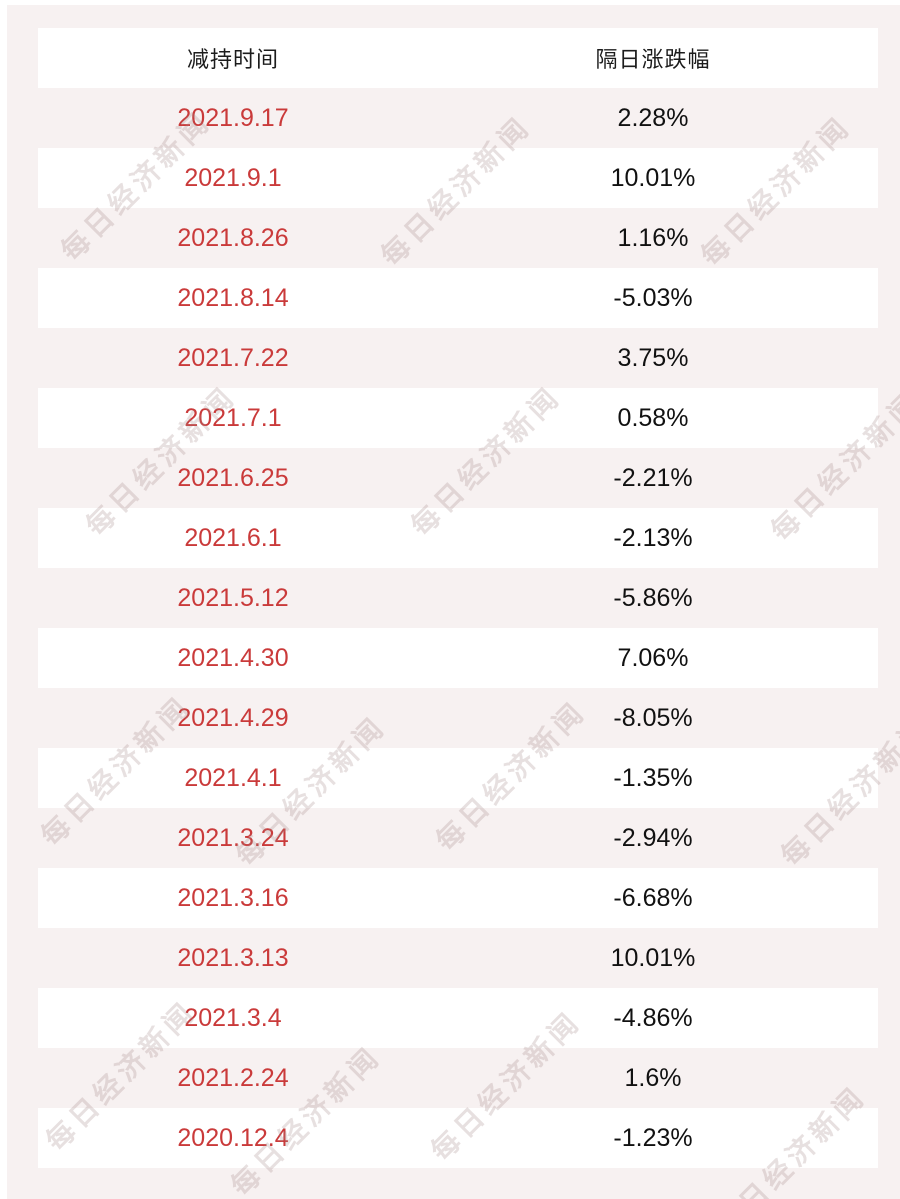  What do you see at coordinates (233, 477) in the screenshot?
I see `date-cell: 2021.6.25` at bounding box center [233, 477].